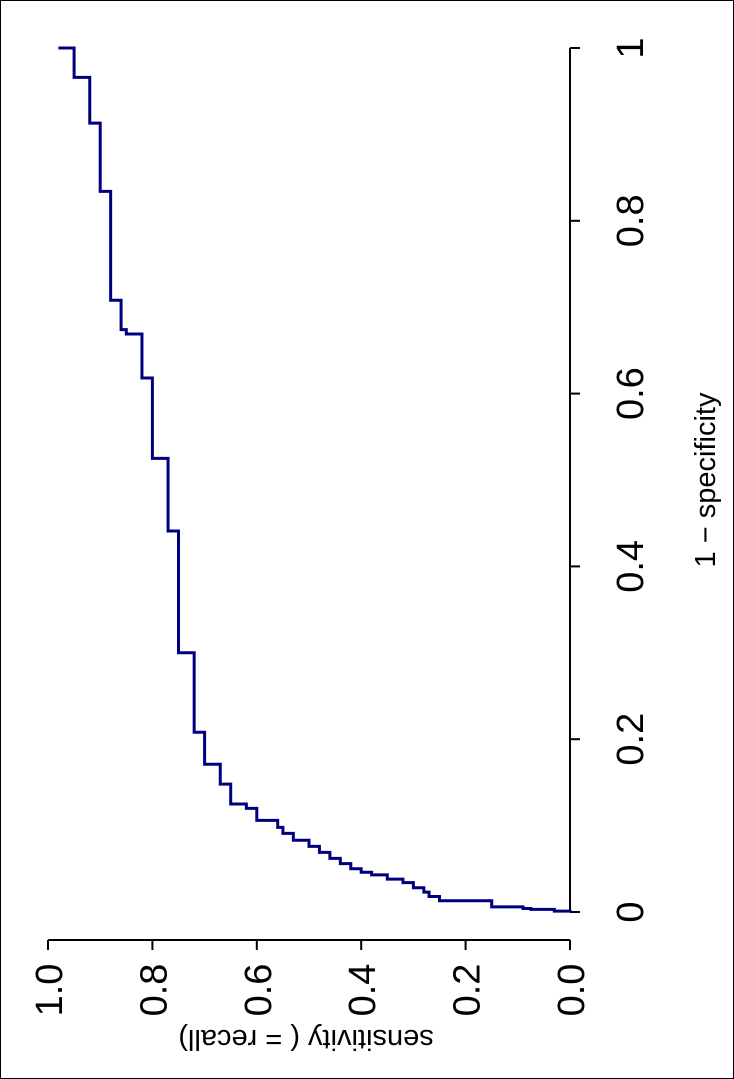  What do you see at coordinates (305, 1039) in the screenshot?
I see `y-axis-title: sensitivity ( = recall)` at bounding box center [305, 1039].